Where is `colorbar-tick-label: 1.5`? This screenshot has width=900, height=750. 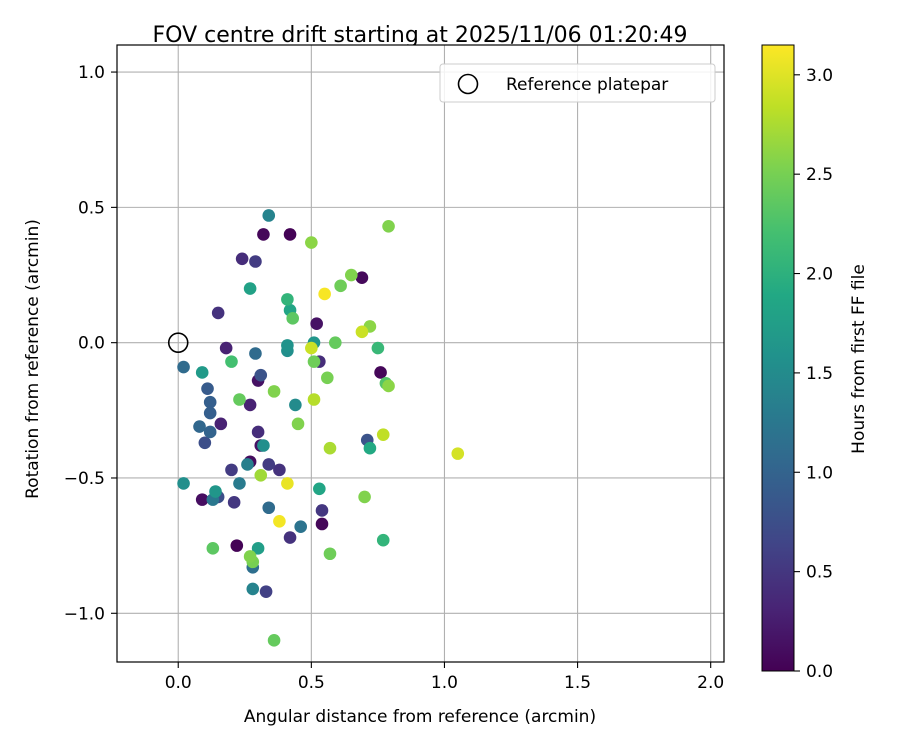
colorbar-tick-label: 1.5 is located at coordinates (819, 374).